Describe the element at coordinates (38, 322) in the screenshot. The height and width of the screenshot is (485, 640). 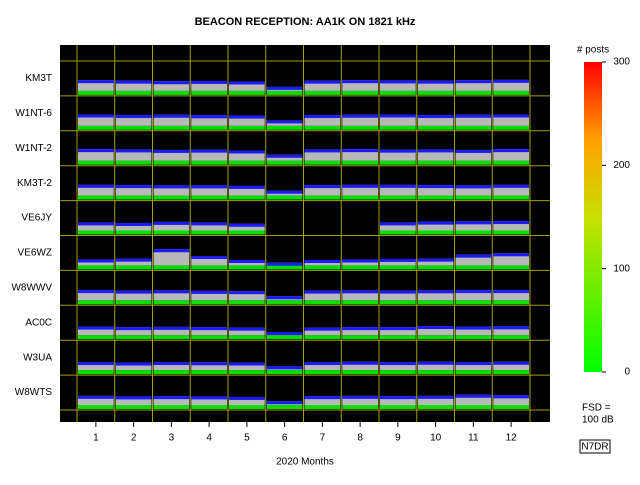
I see `row-label: AC0C` at that location.